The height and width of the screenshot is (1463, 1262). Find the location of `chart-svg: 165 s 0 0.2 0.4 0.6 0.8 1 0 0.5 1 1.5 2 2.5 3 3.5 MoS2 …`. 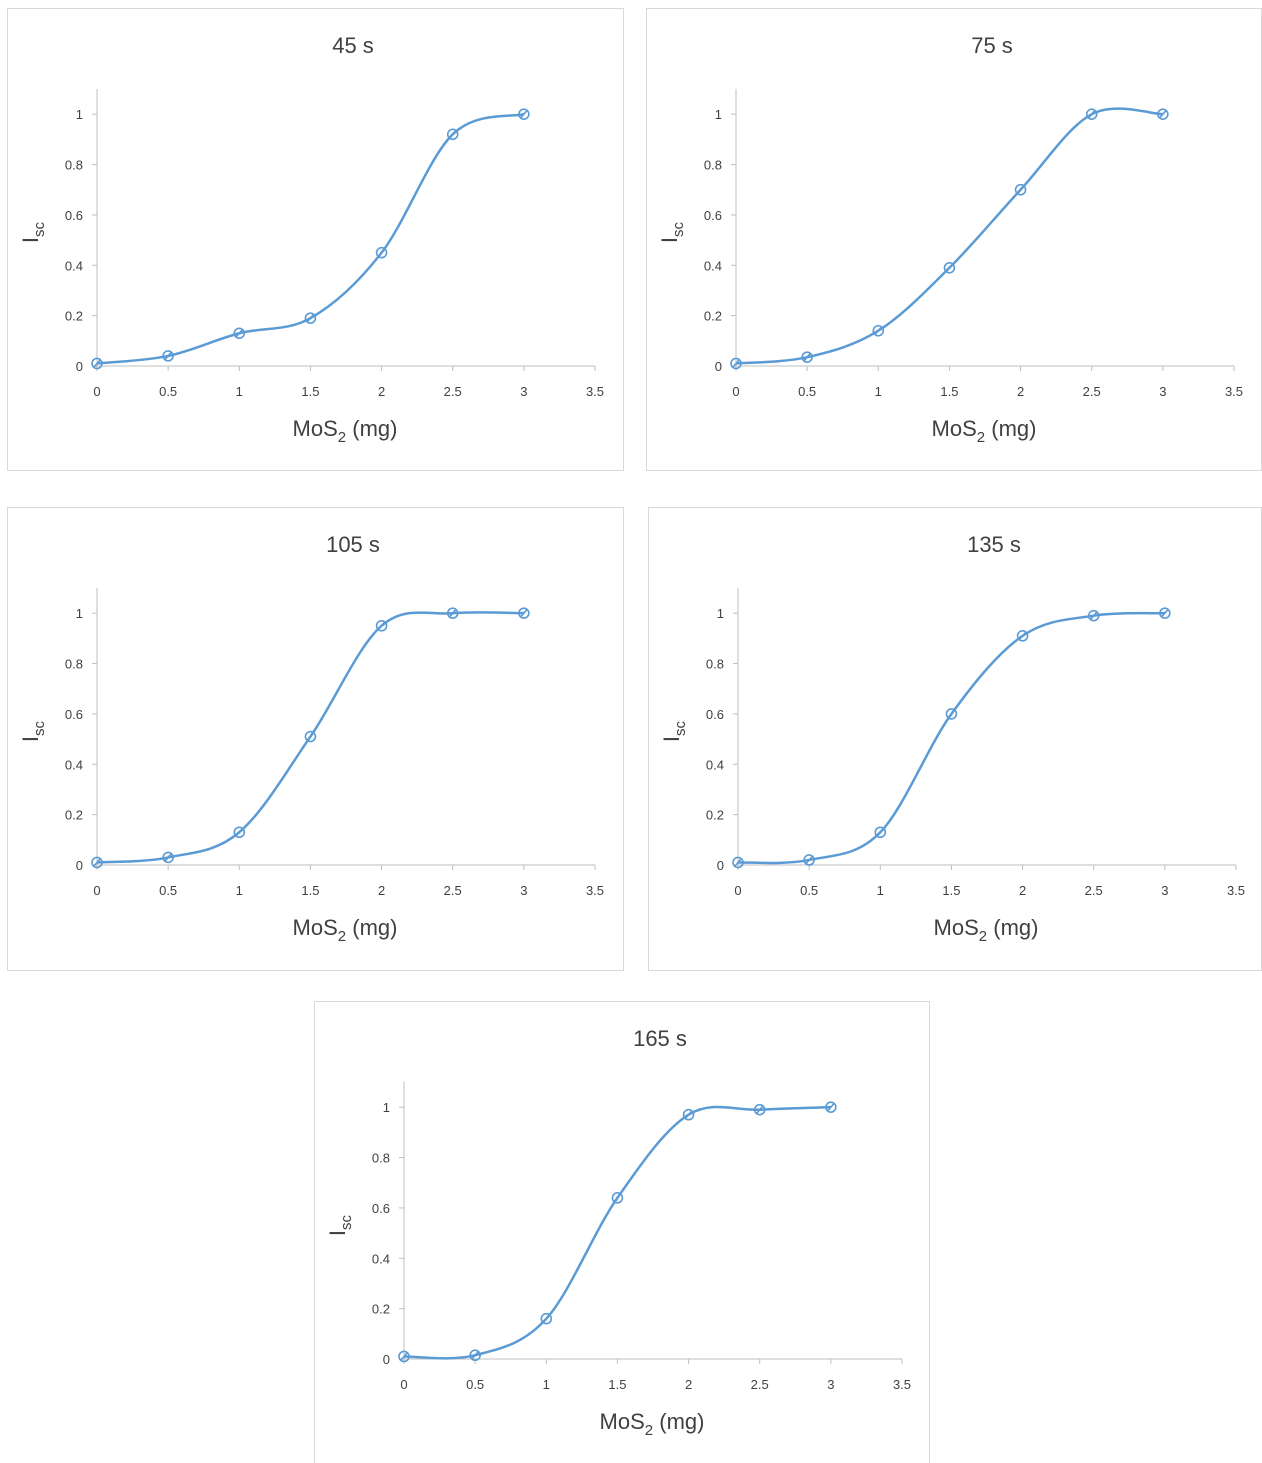

chart-svg: 165 s 0 0.2 0.4 0.6 0.8 1 0 0.5 1 1.5 2 2.5 3 3.5 MoS2 … is located at coordinates (618, 1232).